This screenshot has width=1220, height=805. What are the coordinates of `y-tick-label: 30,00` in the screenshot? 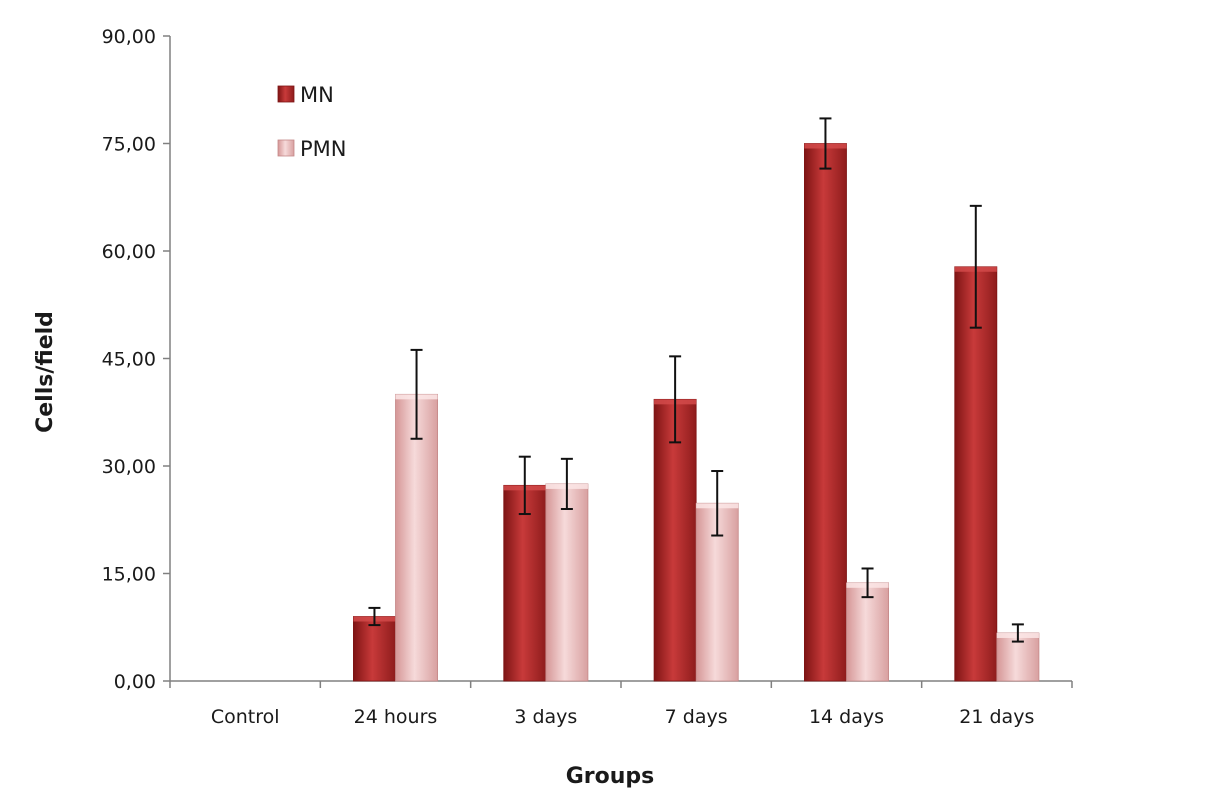 It's located at (129, 467).